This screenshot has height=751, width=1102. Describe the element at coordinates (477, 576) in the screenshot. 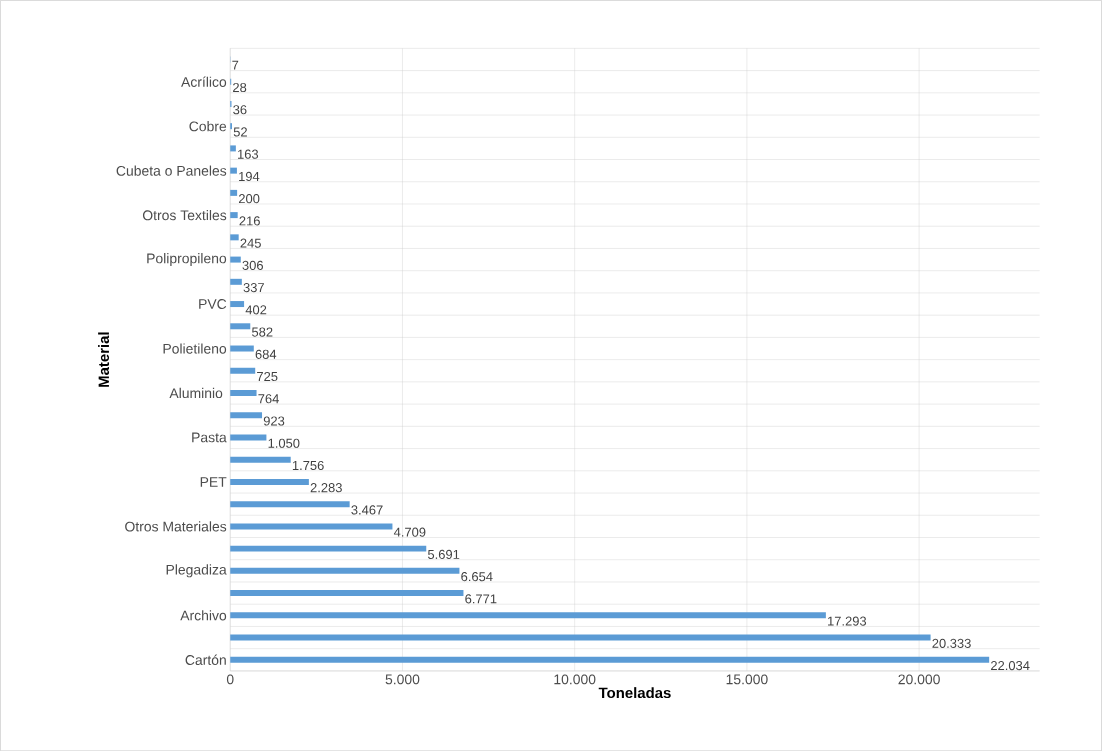

I see `data-label: 6.654` at that location.